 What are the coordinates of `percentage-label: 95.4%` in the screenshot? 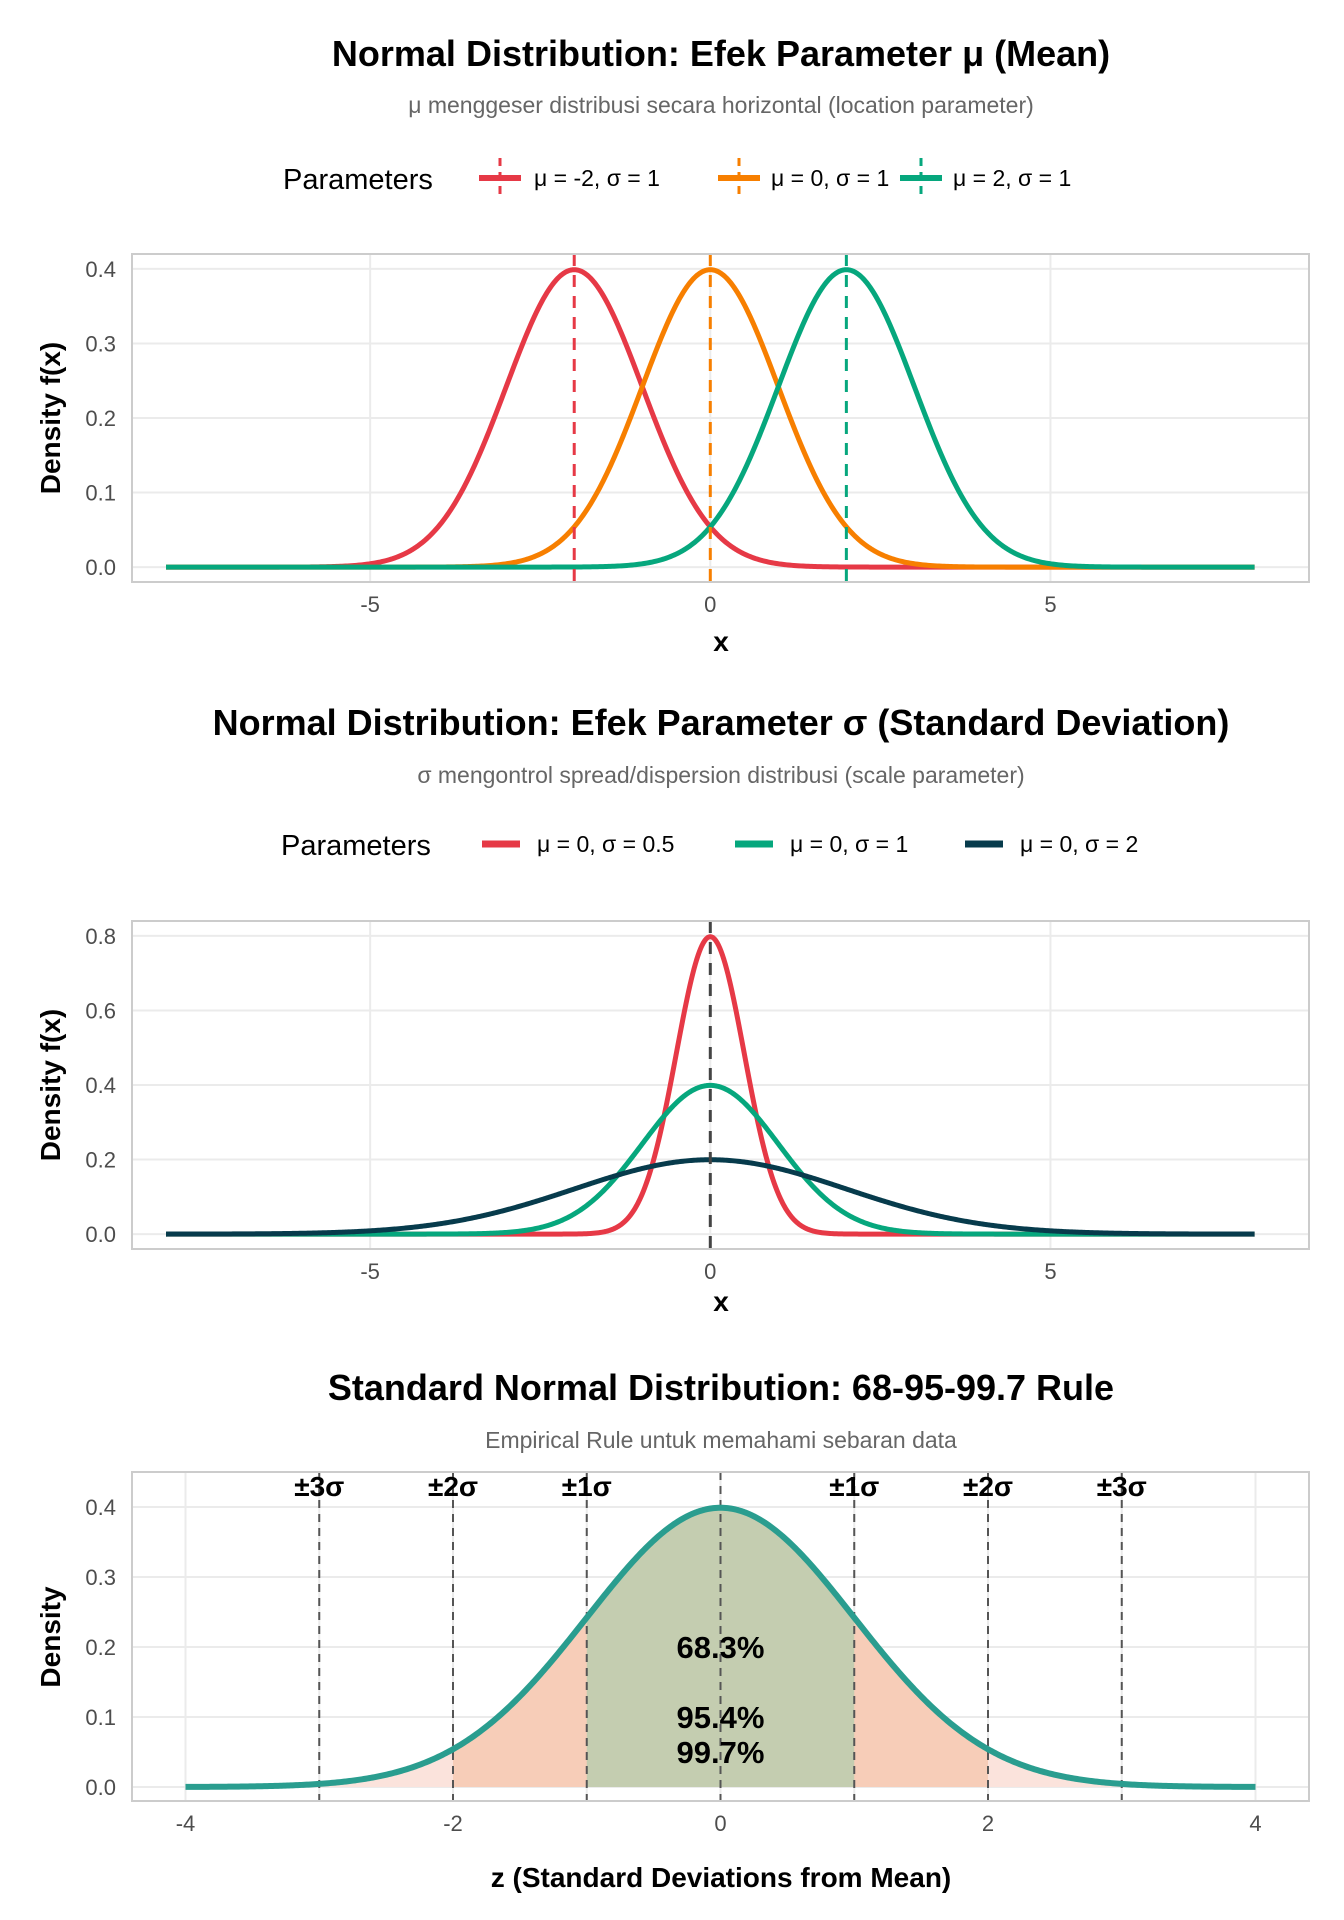 It's located at (721, 1717).